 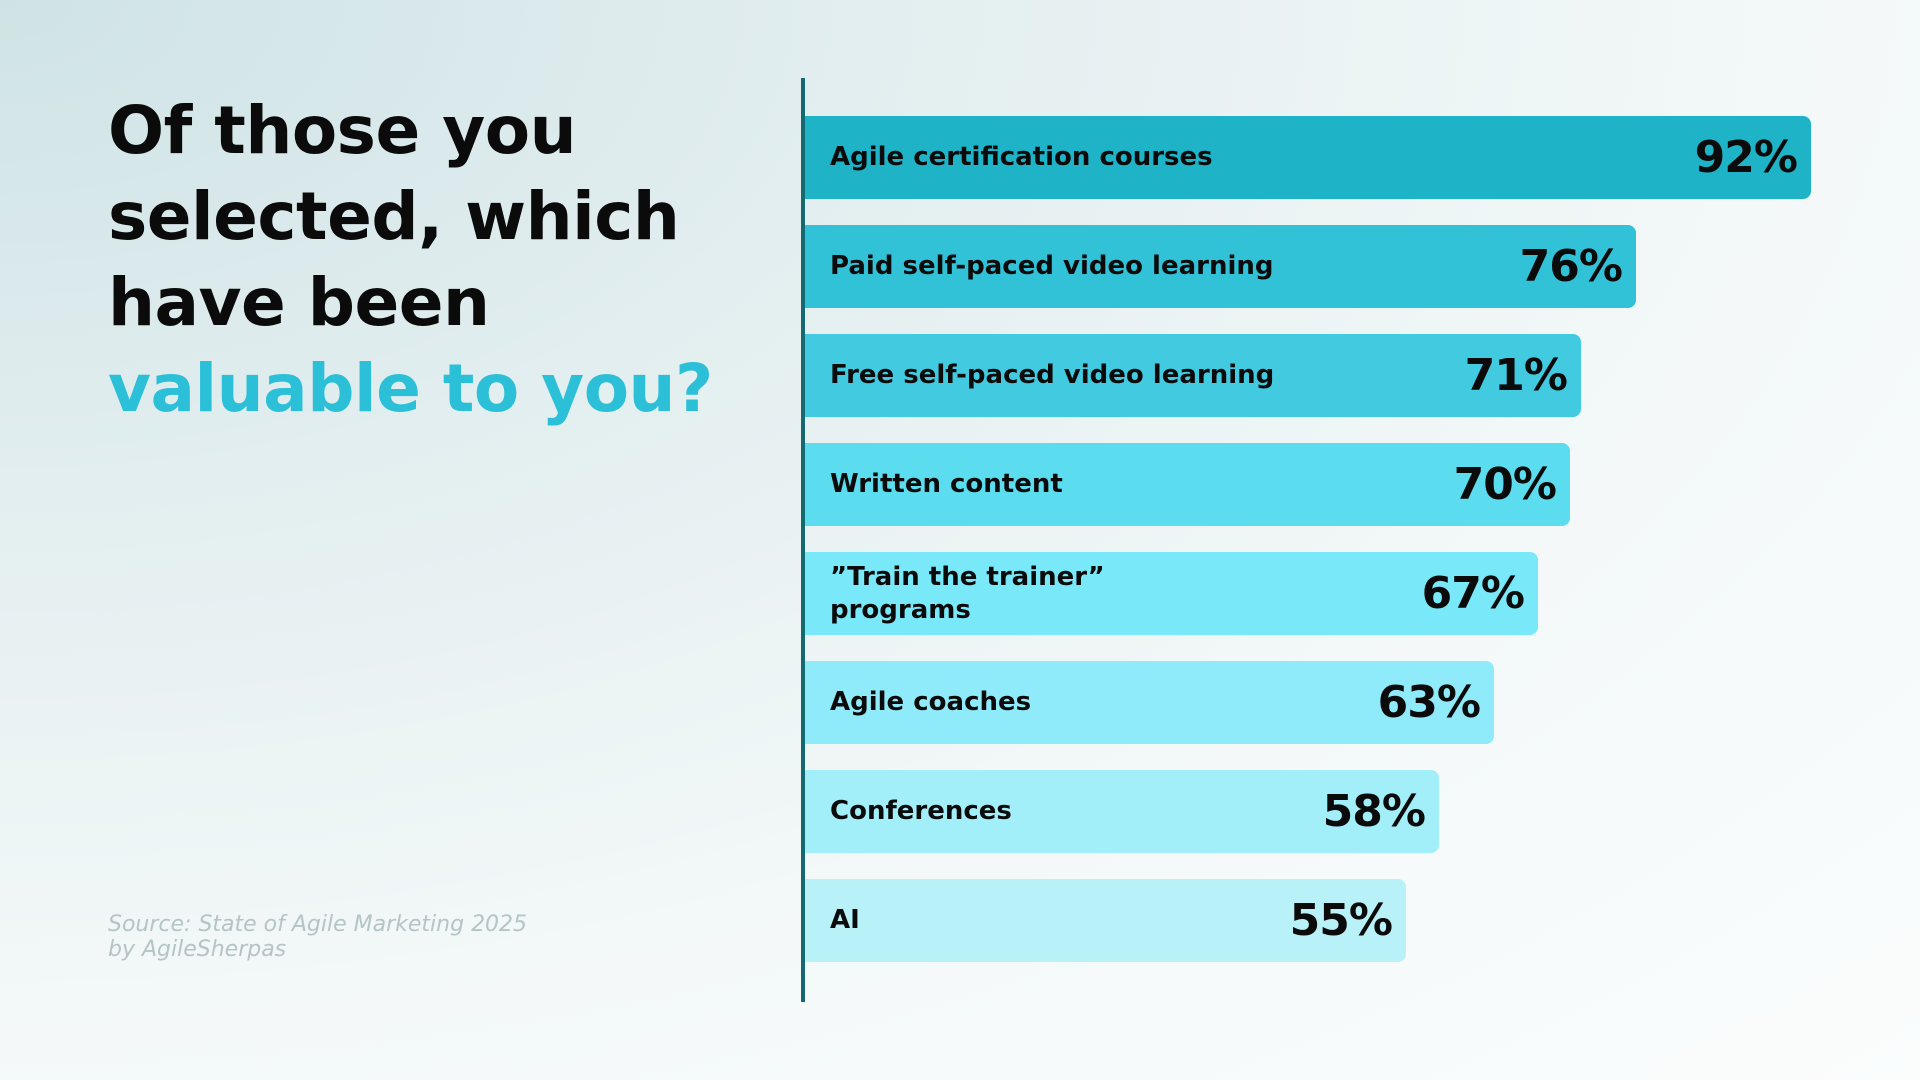 I want to click on bar-value-label: 55%, so click(x=1341, y=920).